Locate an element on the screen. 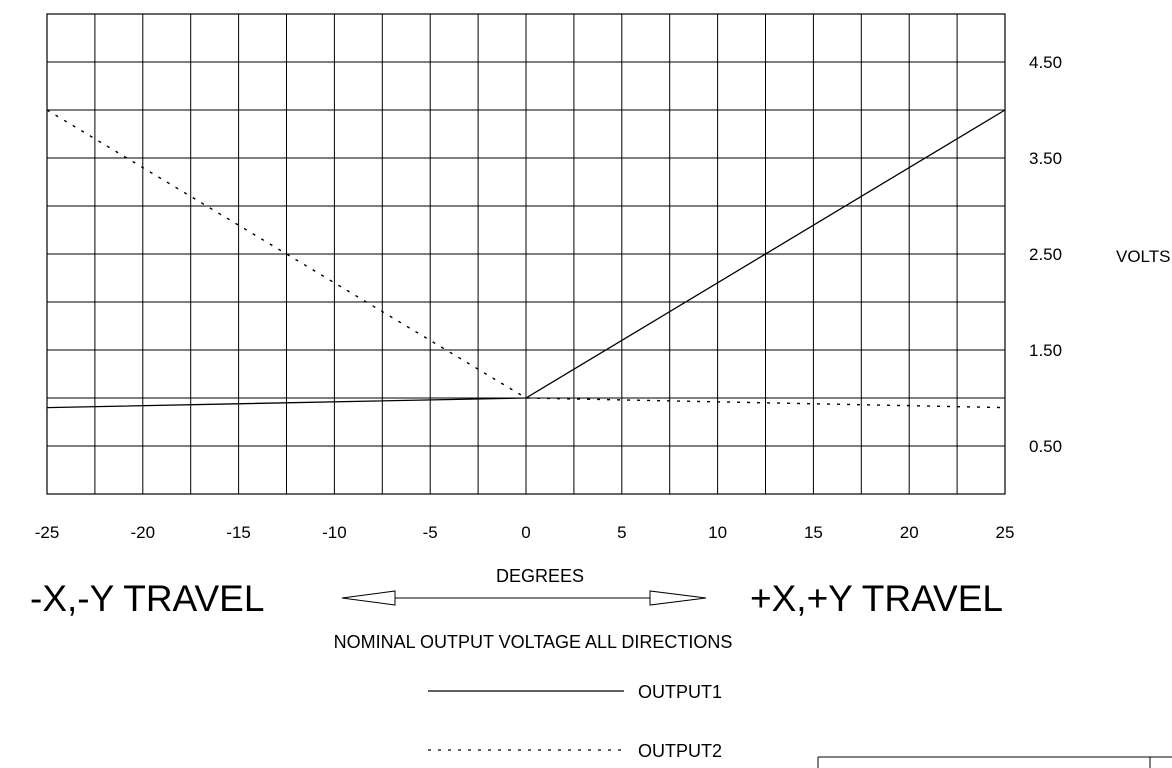 The image size is (1172, 768). x-tick-label: -5 is located at coordinates (430, 532).